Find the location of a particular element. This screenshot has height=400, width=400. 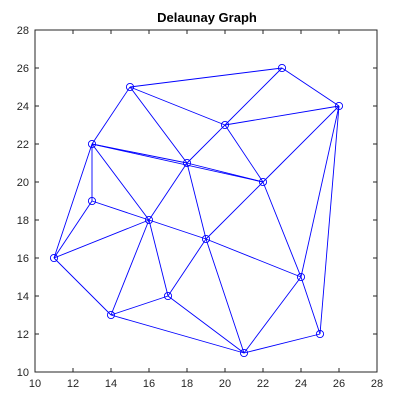

chart-title: Delaunay Graph is located at coordinates (207, 17).